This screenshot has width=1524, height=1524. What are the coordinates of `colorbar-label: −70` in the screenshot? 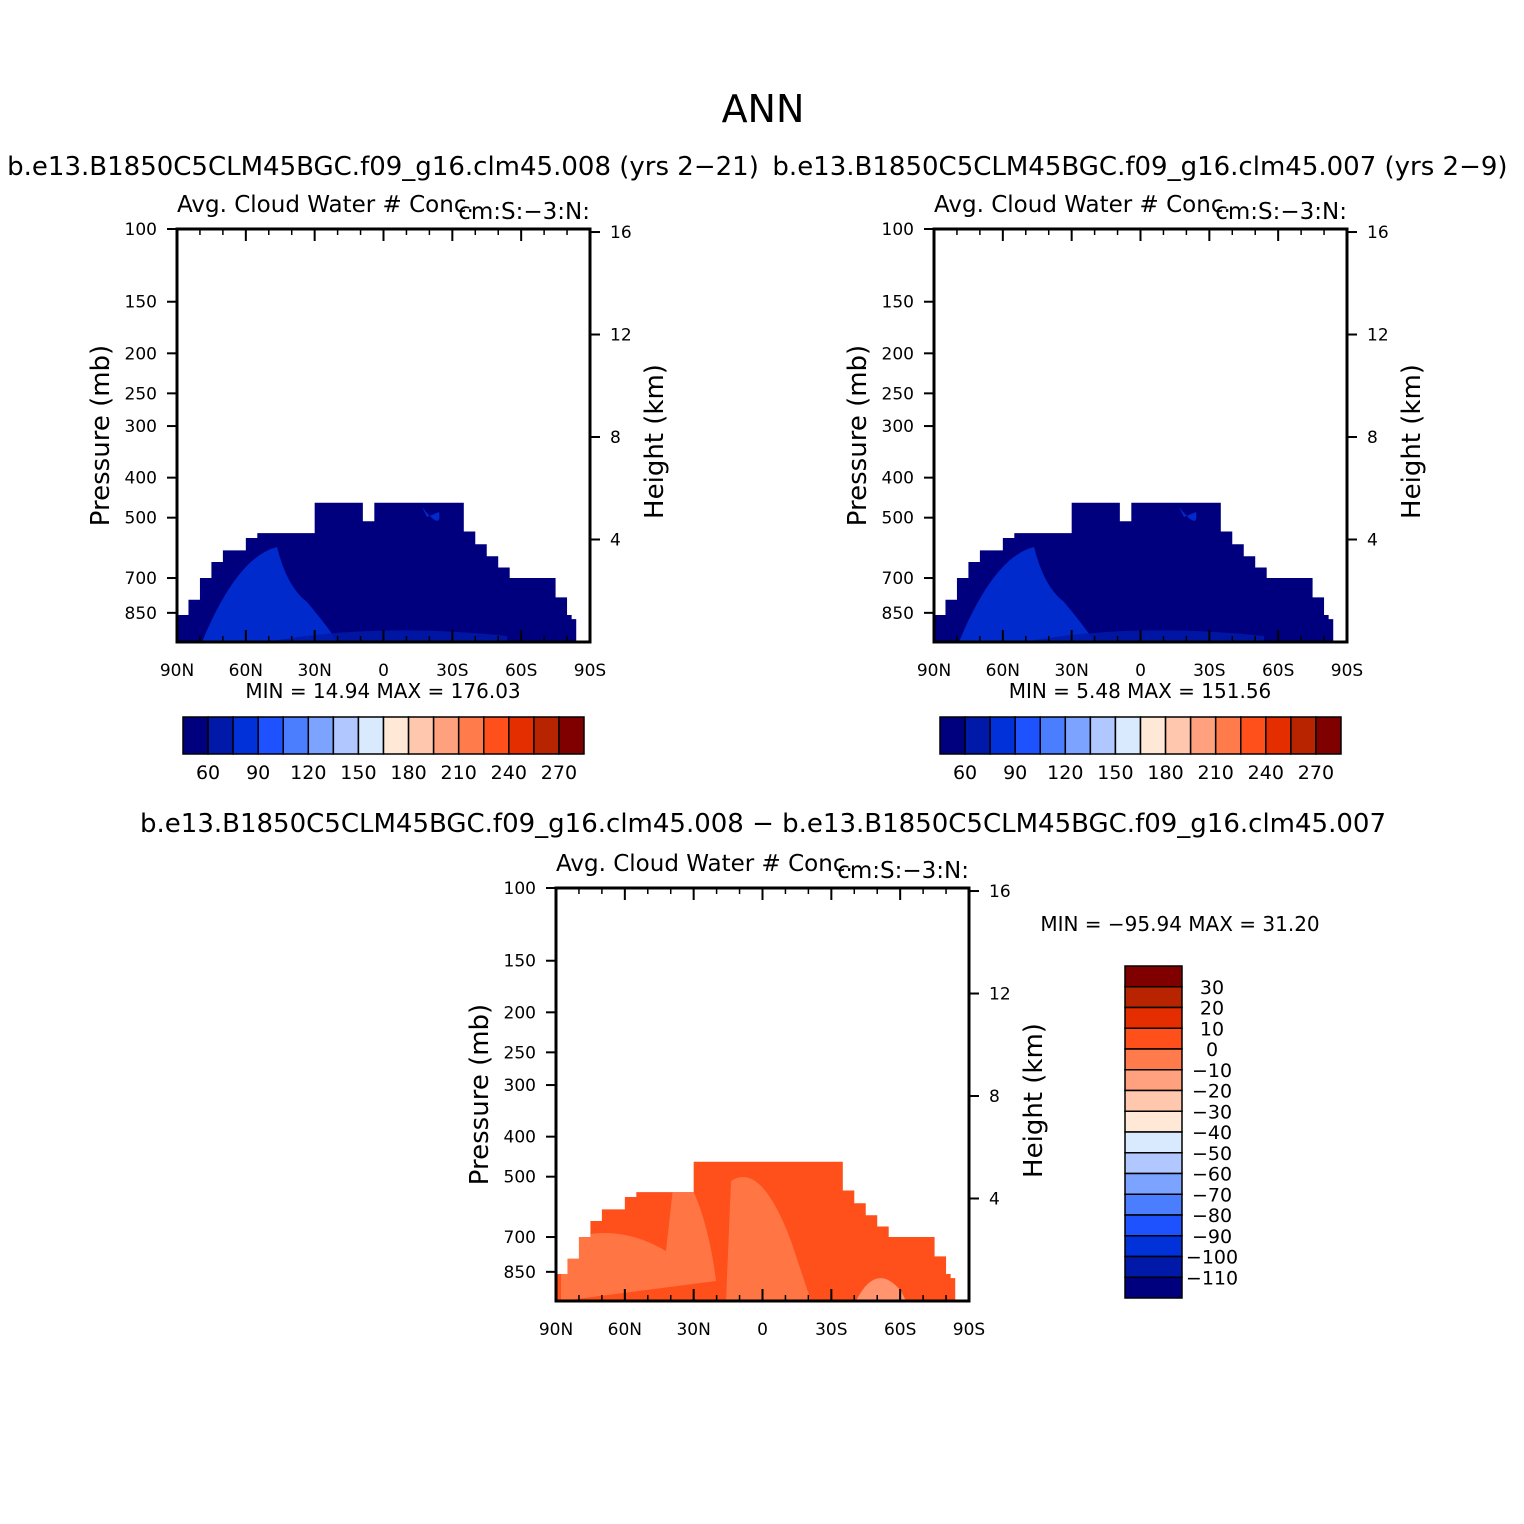 It's located at (1212, 1195).